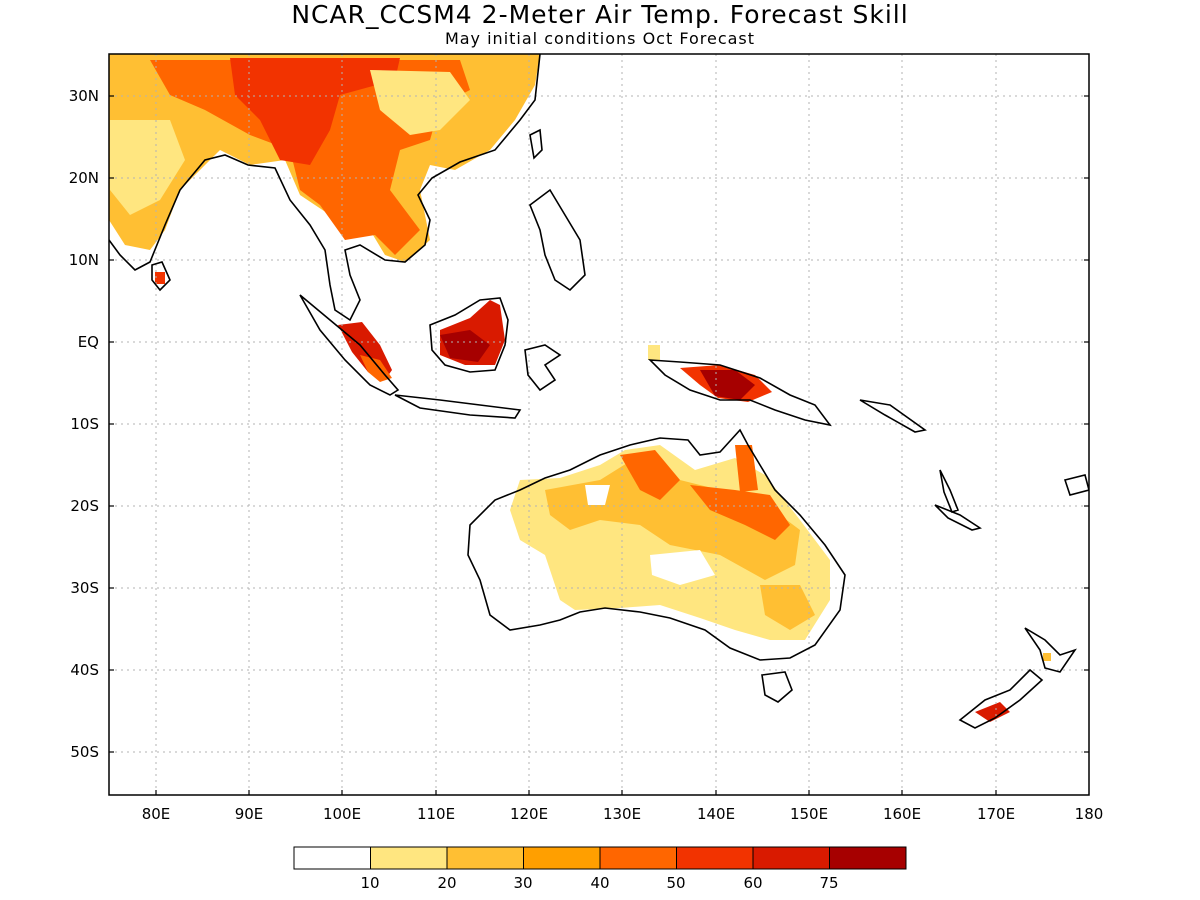  Describe the element at coordinates (958, 517) in the screenshot. I see `coastline-new-caledonia` at that location.